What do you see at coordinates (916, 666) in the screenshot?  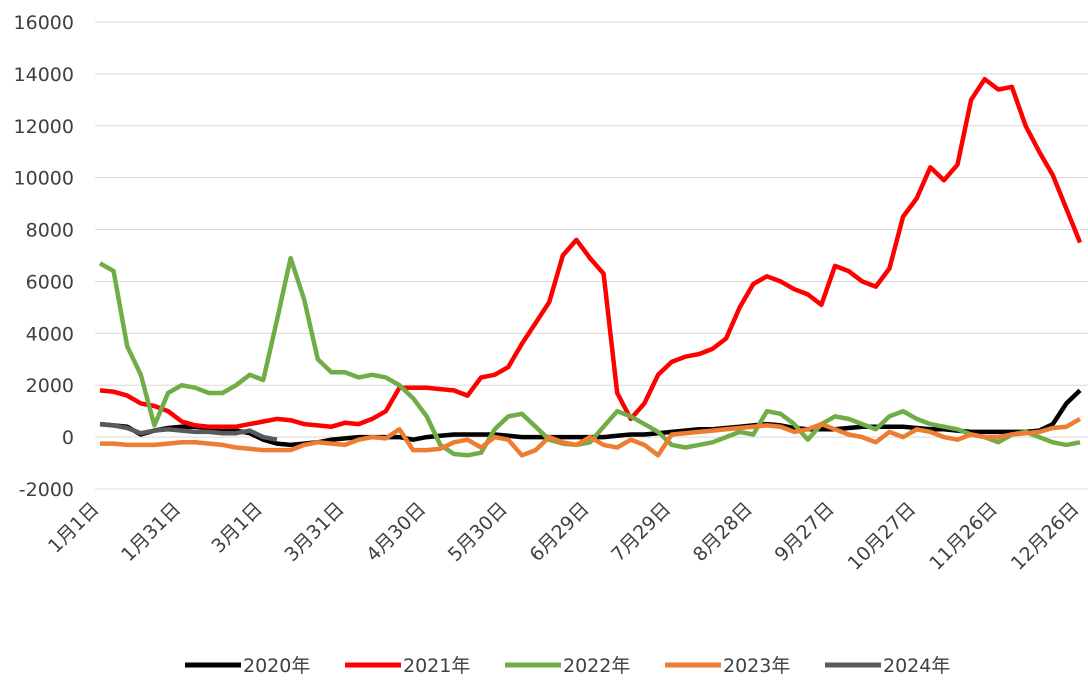 I see `legend-label: 2024年` at bounding box center [916, 666].